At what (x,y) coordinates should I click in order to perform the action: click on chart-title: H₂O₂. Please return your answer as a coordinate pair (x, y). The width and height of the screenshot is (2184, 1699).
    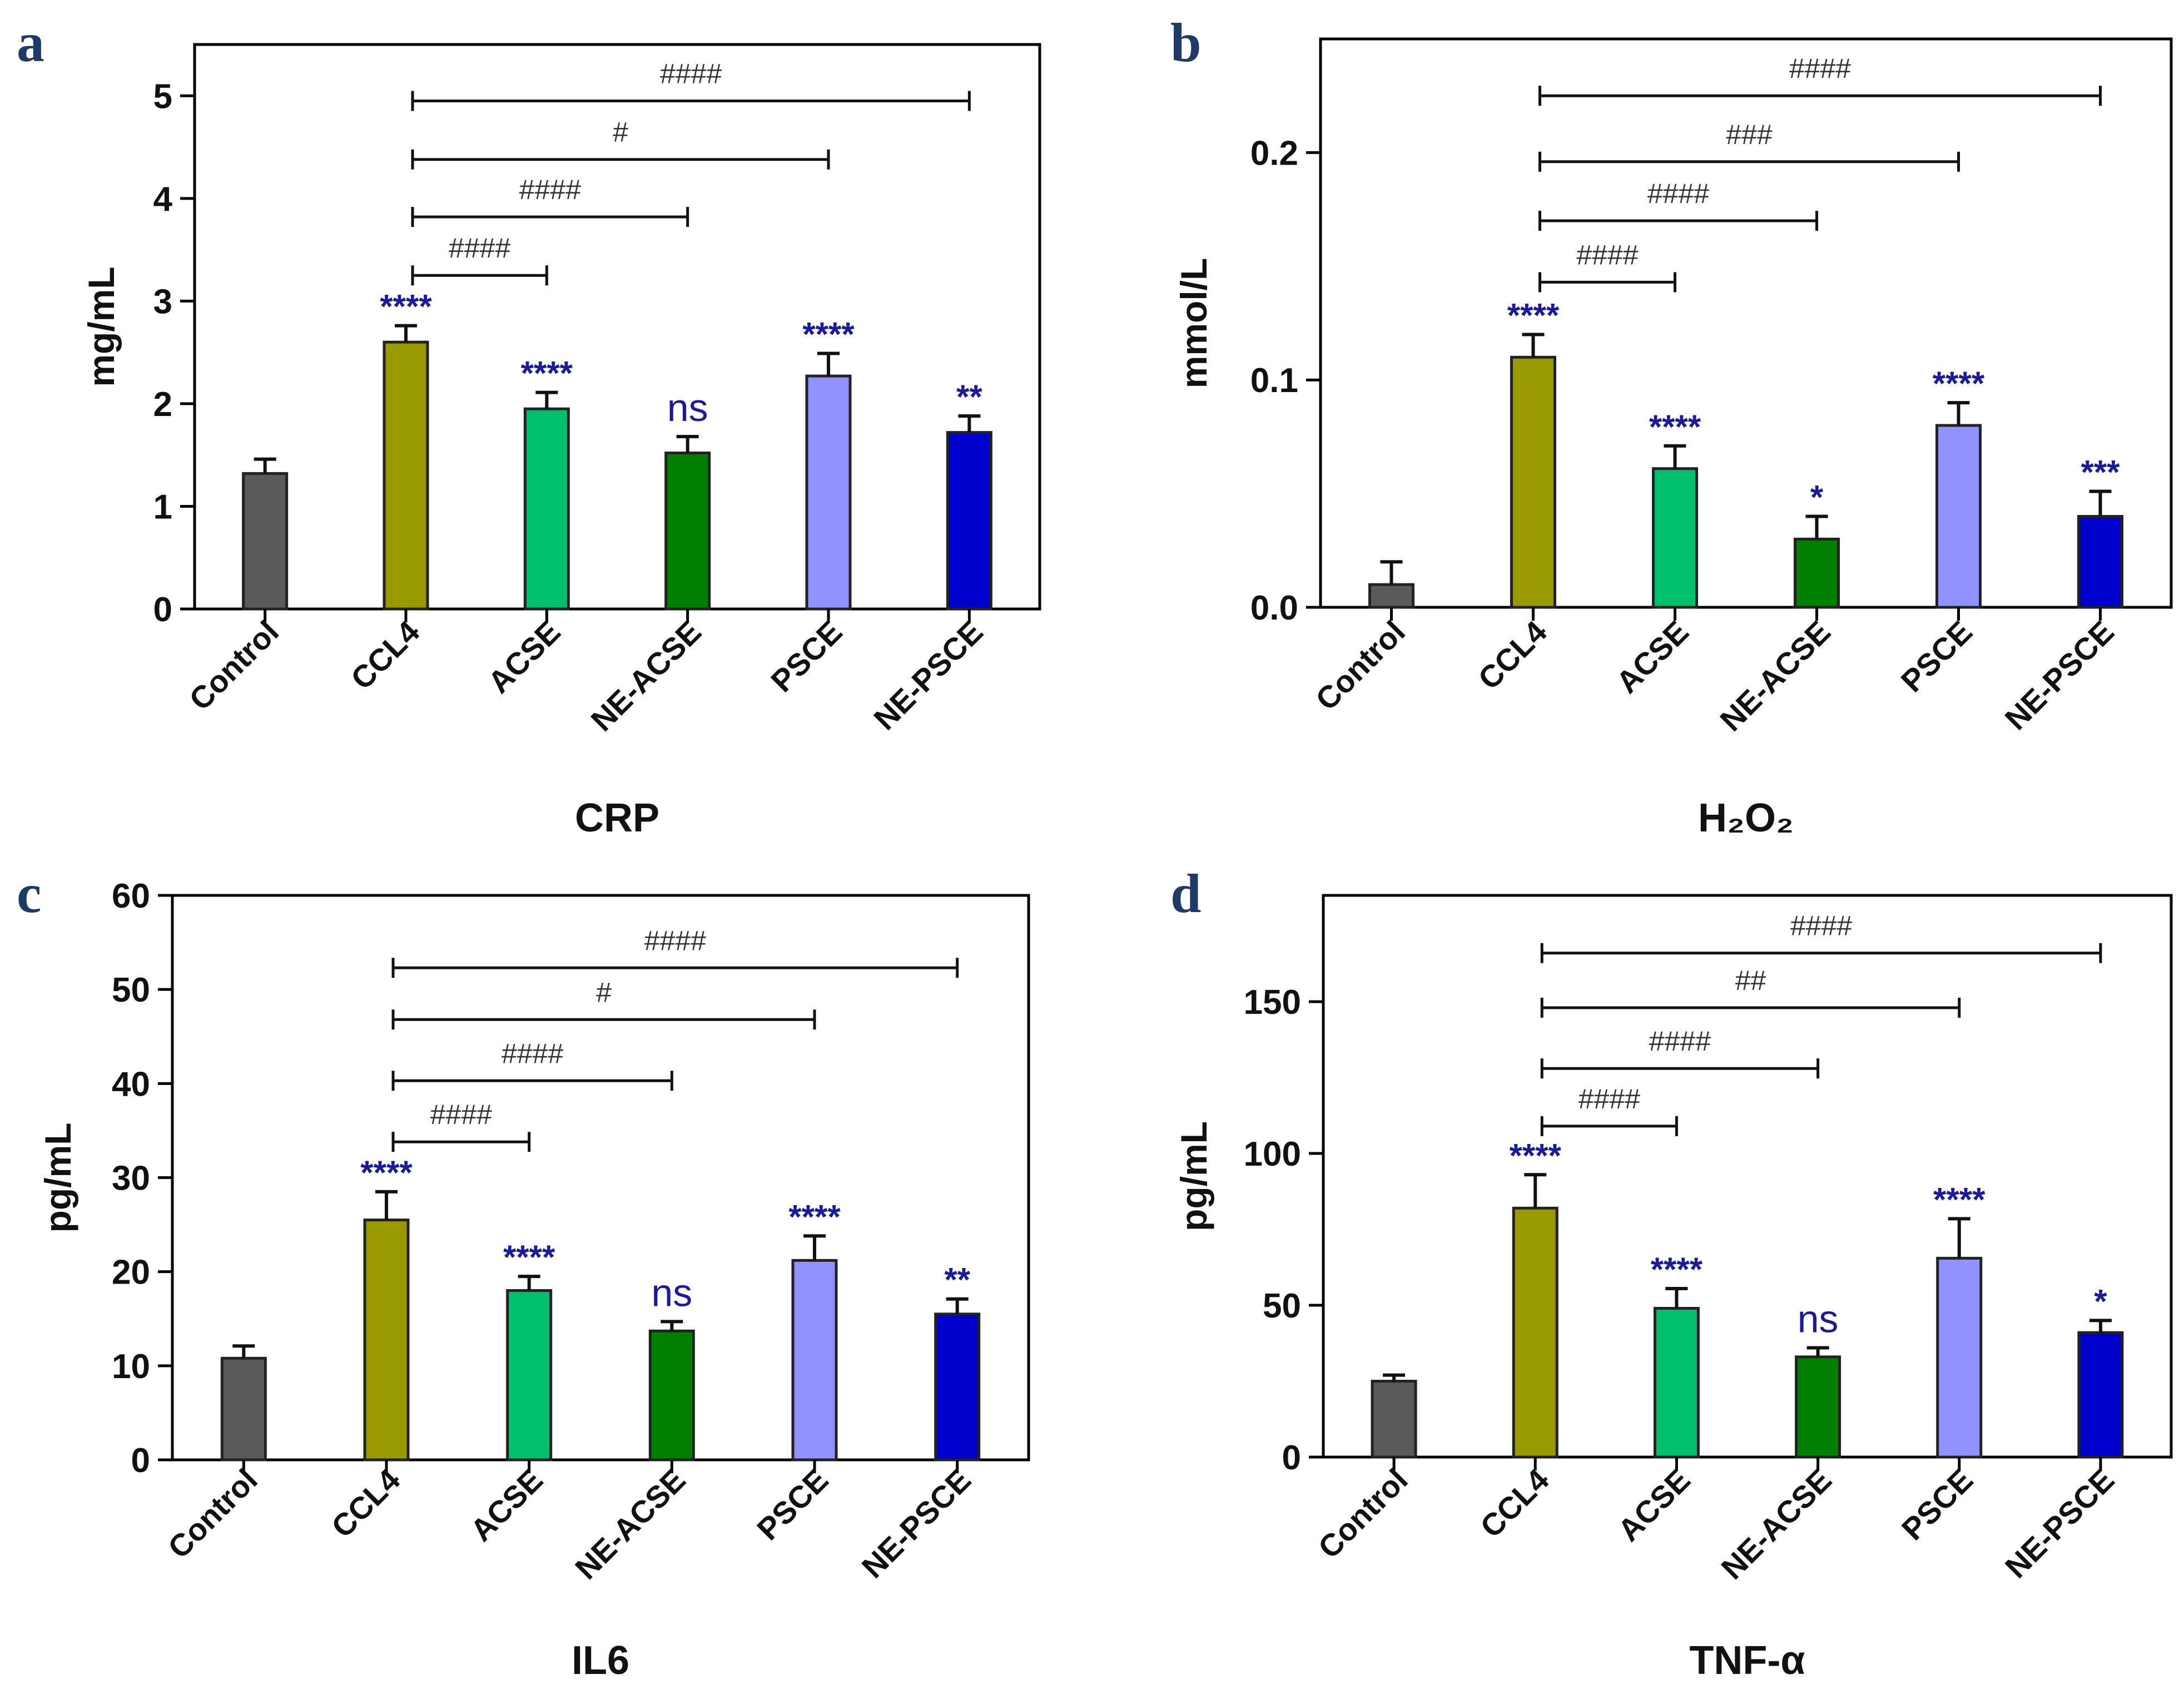
    Looking at the image, I should click on (1746, 818).